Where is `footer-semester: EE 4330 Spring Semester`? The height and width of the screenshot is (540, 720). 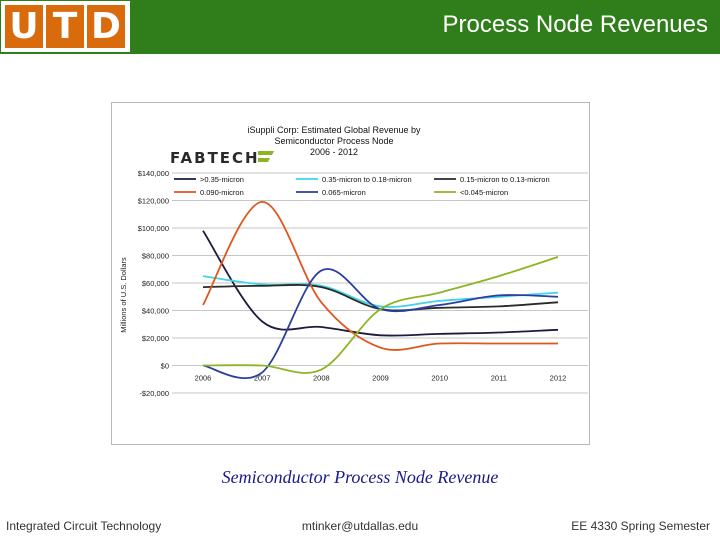
footer-semester: EE 4330 Spring Semester is located at coordinates (640, 526).